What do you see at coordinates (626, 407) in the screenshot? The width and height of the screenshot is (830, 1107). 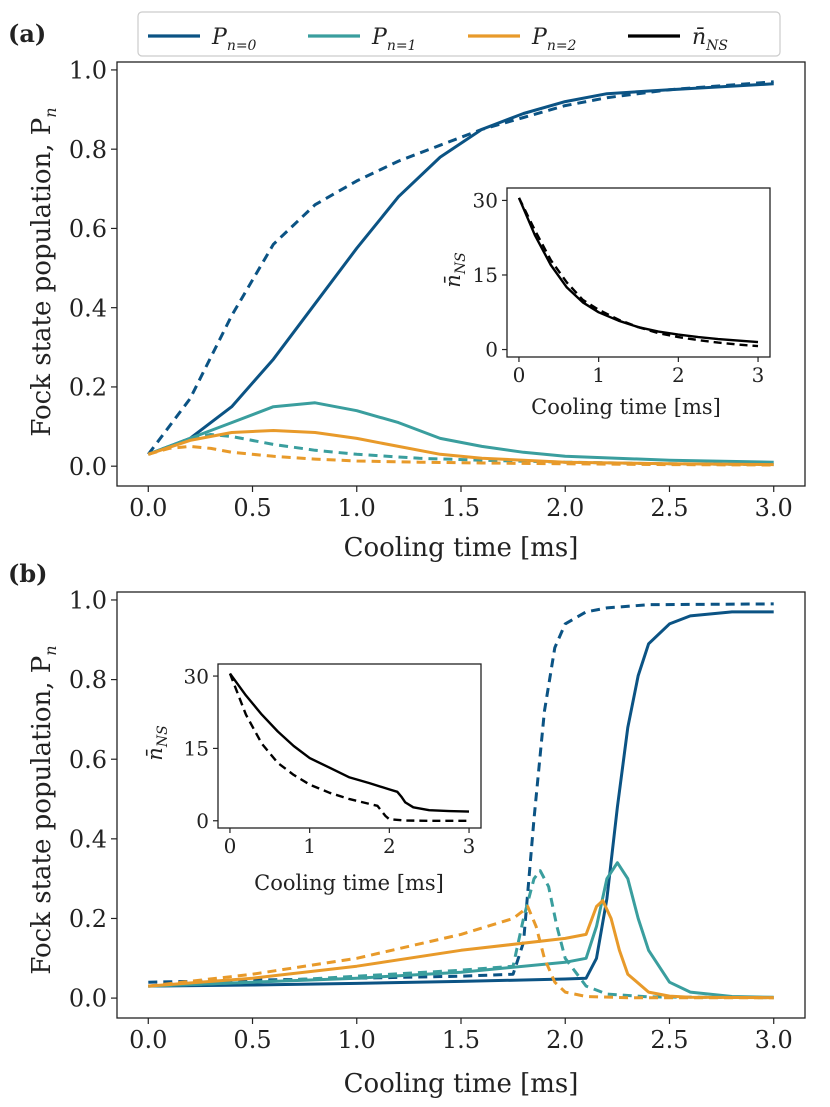 I see `inset-xlabel-a: Cooling time [ms]` at bounding box center [626, 407].